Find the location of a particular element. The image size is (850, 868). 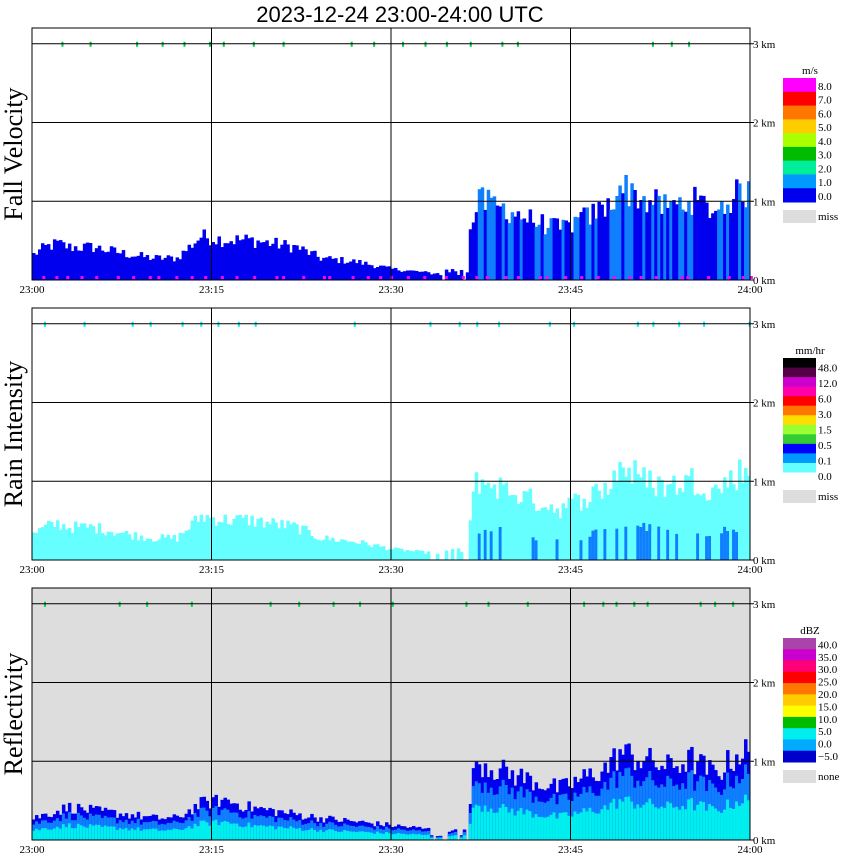

surface-speck is located at coordinates (255, 277).